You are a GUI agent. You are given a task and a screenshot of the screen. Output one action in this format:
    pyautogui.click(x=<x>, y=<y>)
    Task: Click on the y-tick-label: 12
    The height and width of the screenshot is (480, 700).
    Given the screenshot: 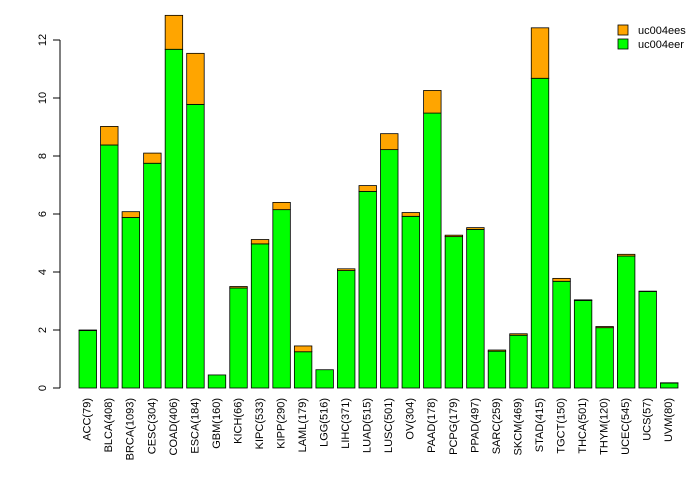 What is the action you would take?
    pyautogui.click(x=43, y=40)
    